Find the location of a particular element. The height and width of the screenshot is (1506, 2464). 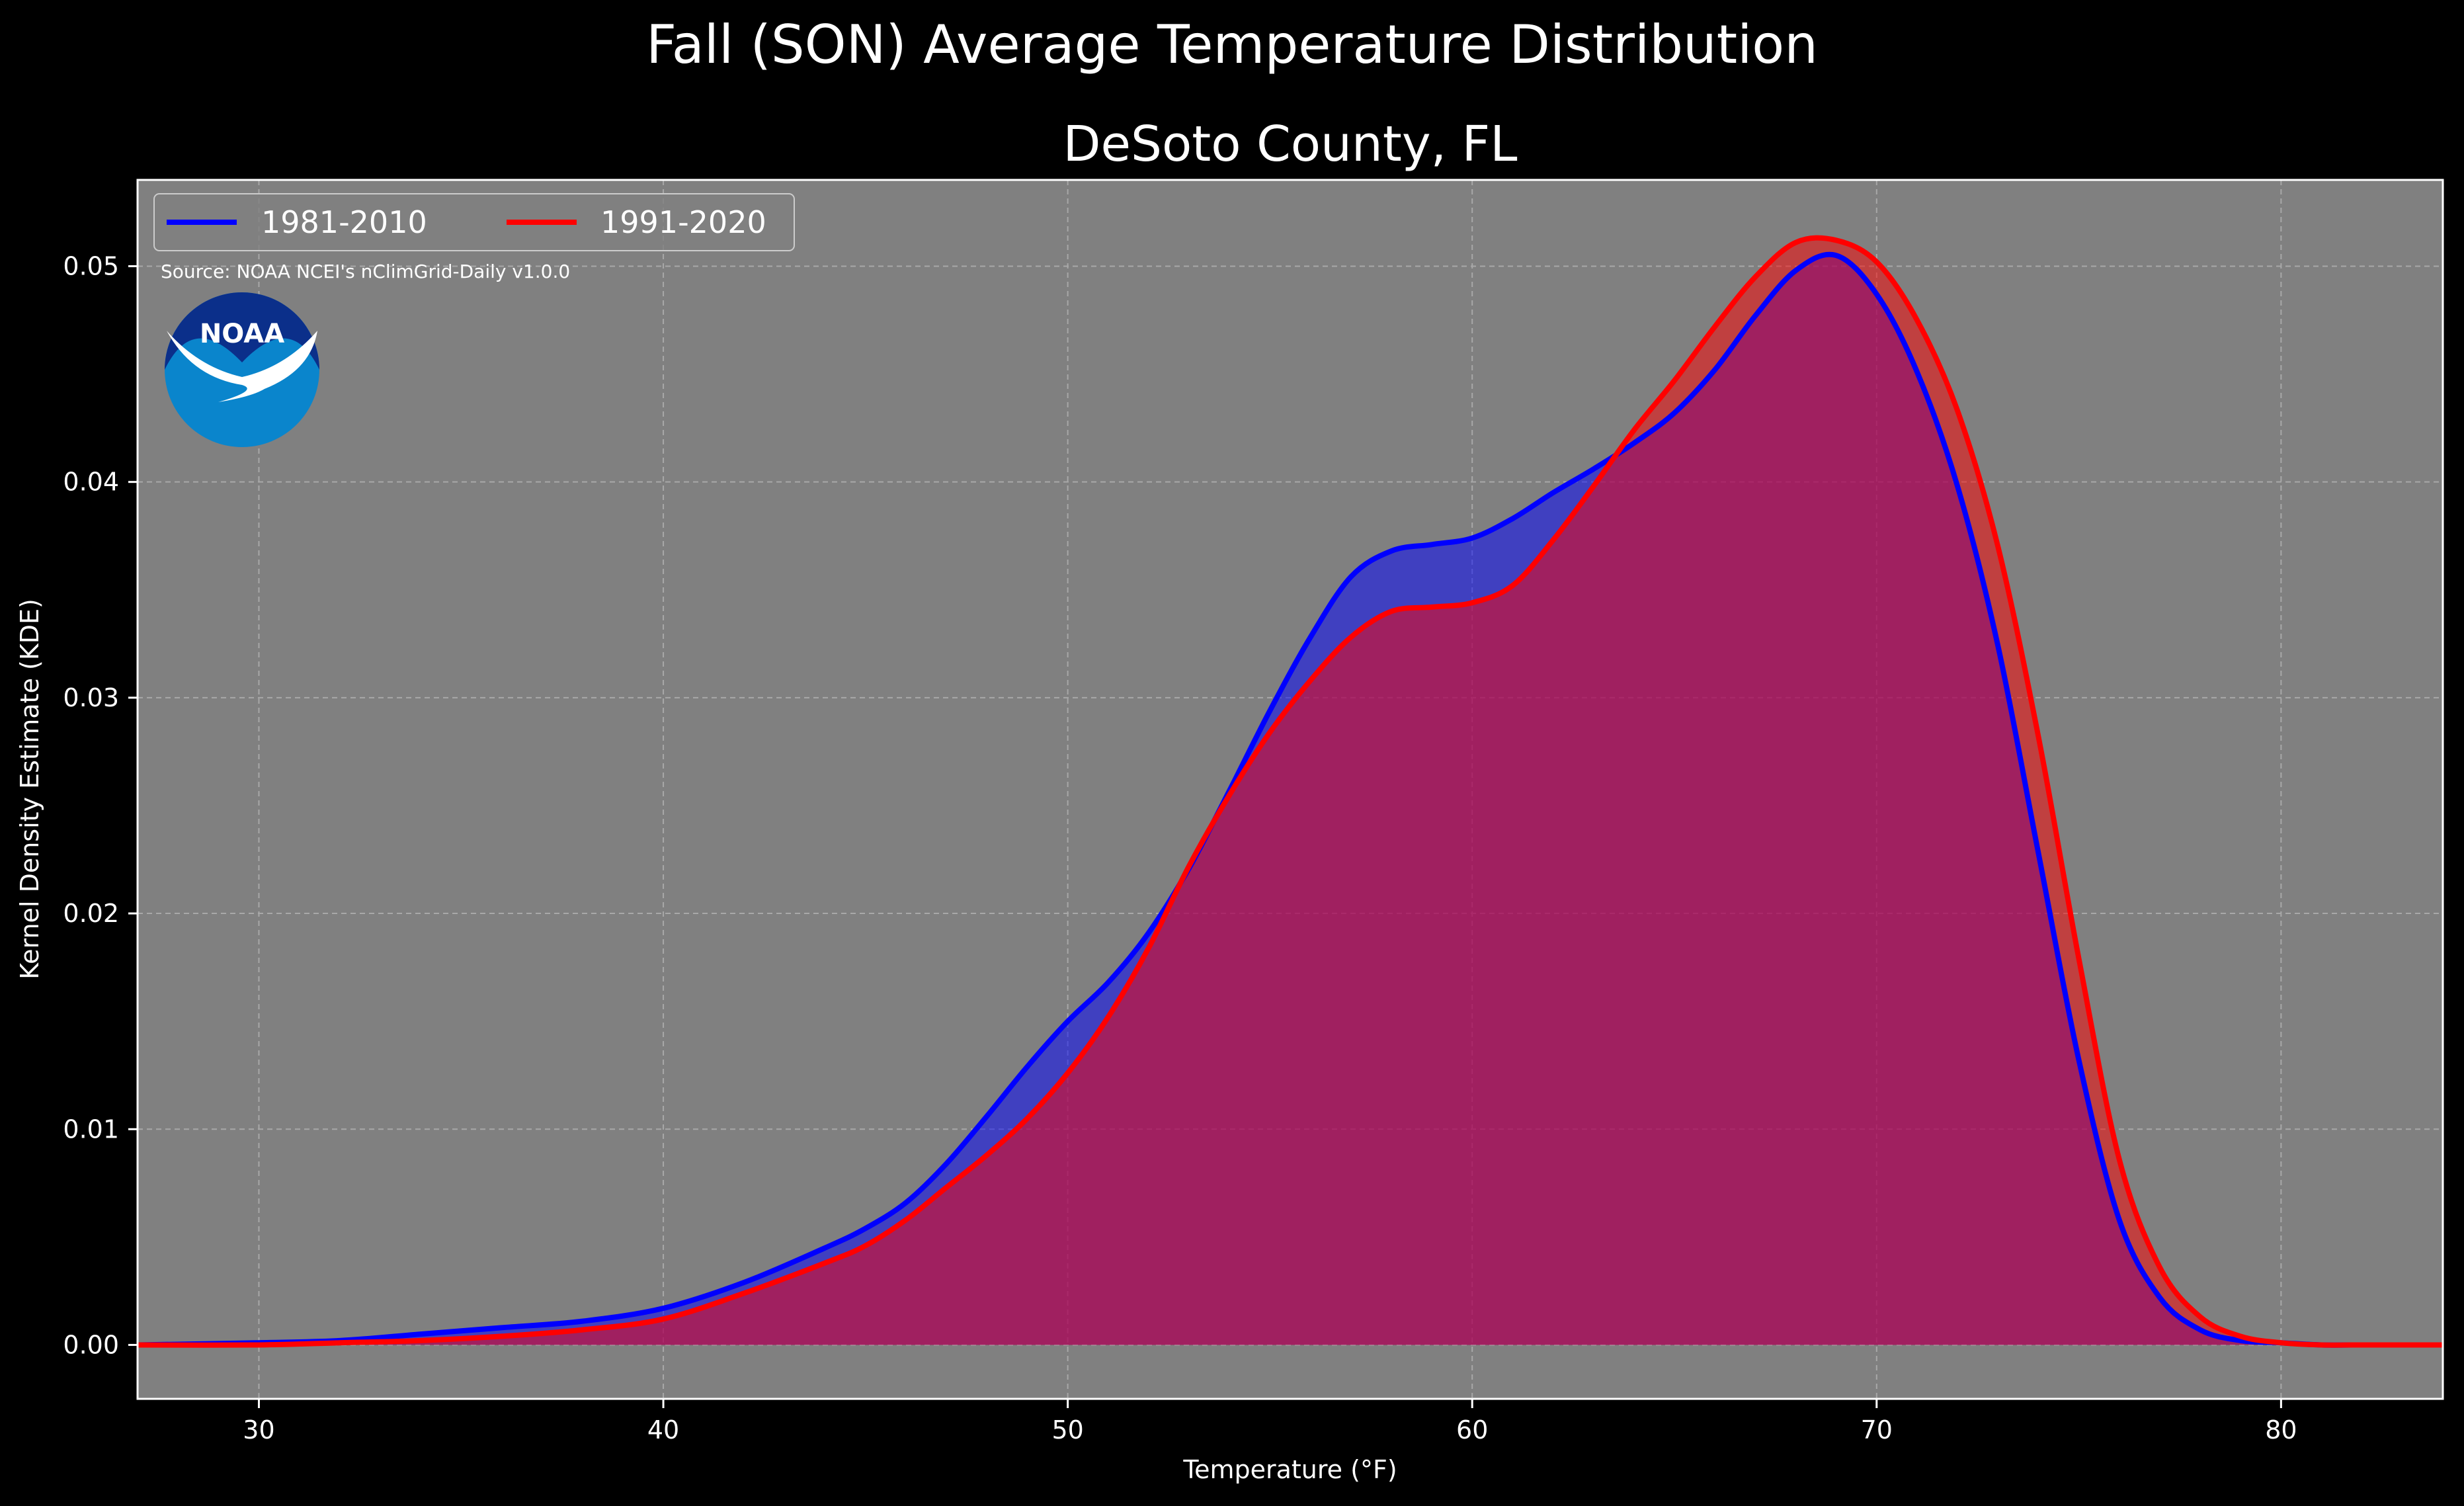

noaa-logo: NOAA is located at coordinates (242, 369).